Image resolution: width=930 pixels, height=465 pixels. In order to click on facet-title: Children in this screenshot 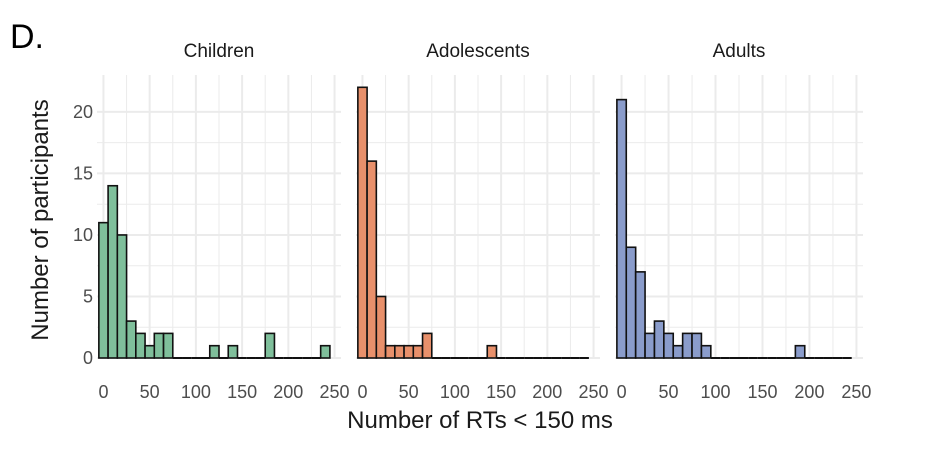, I will do `click(219, 51)`.